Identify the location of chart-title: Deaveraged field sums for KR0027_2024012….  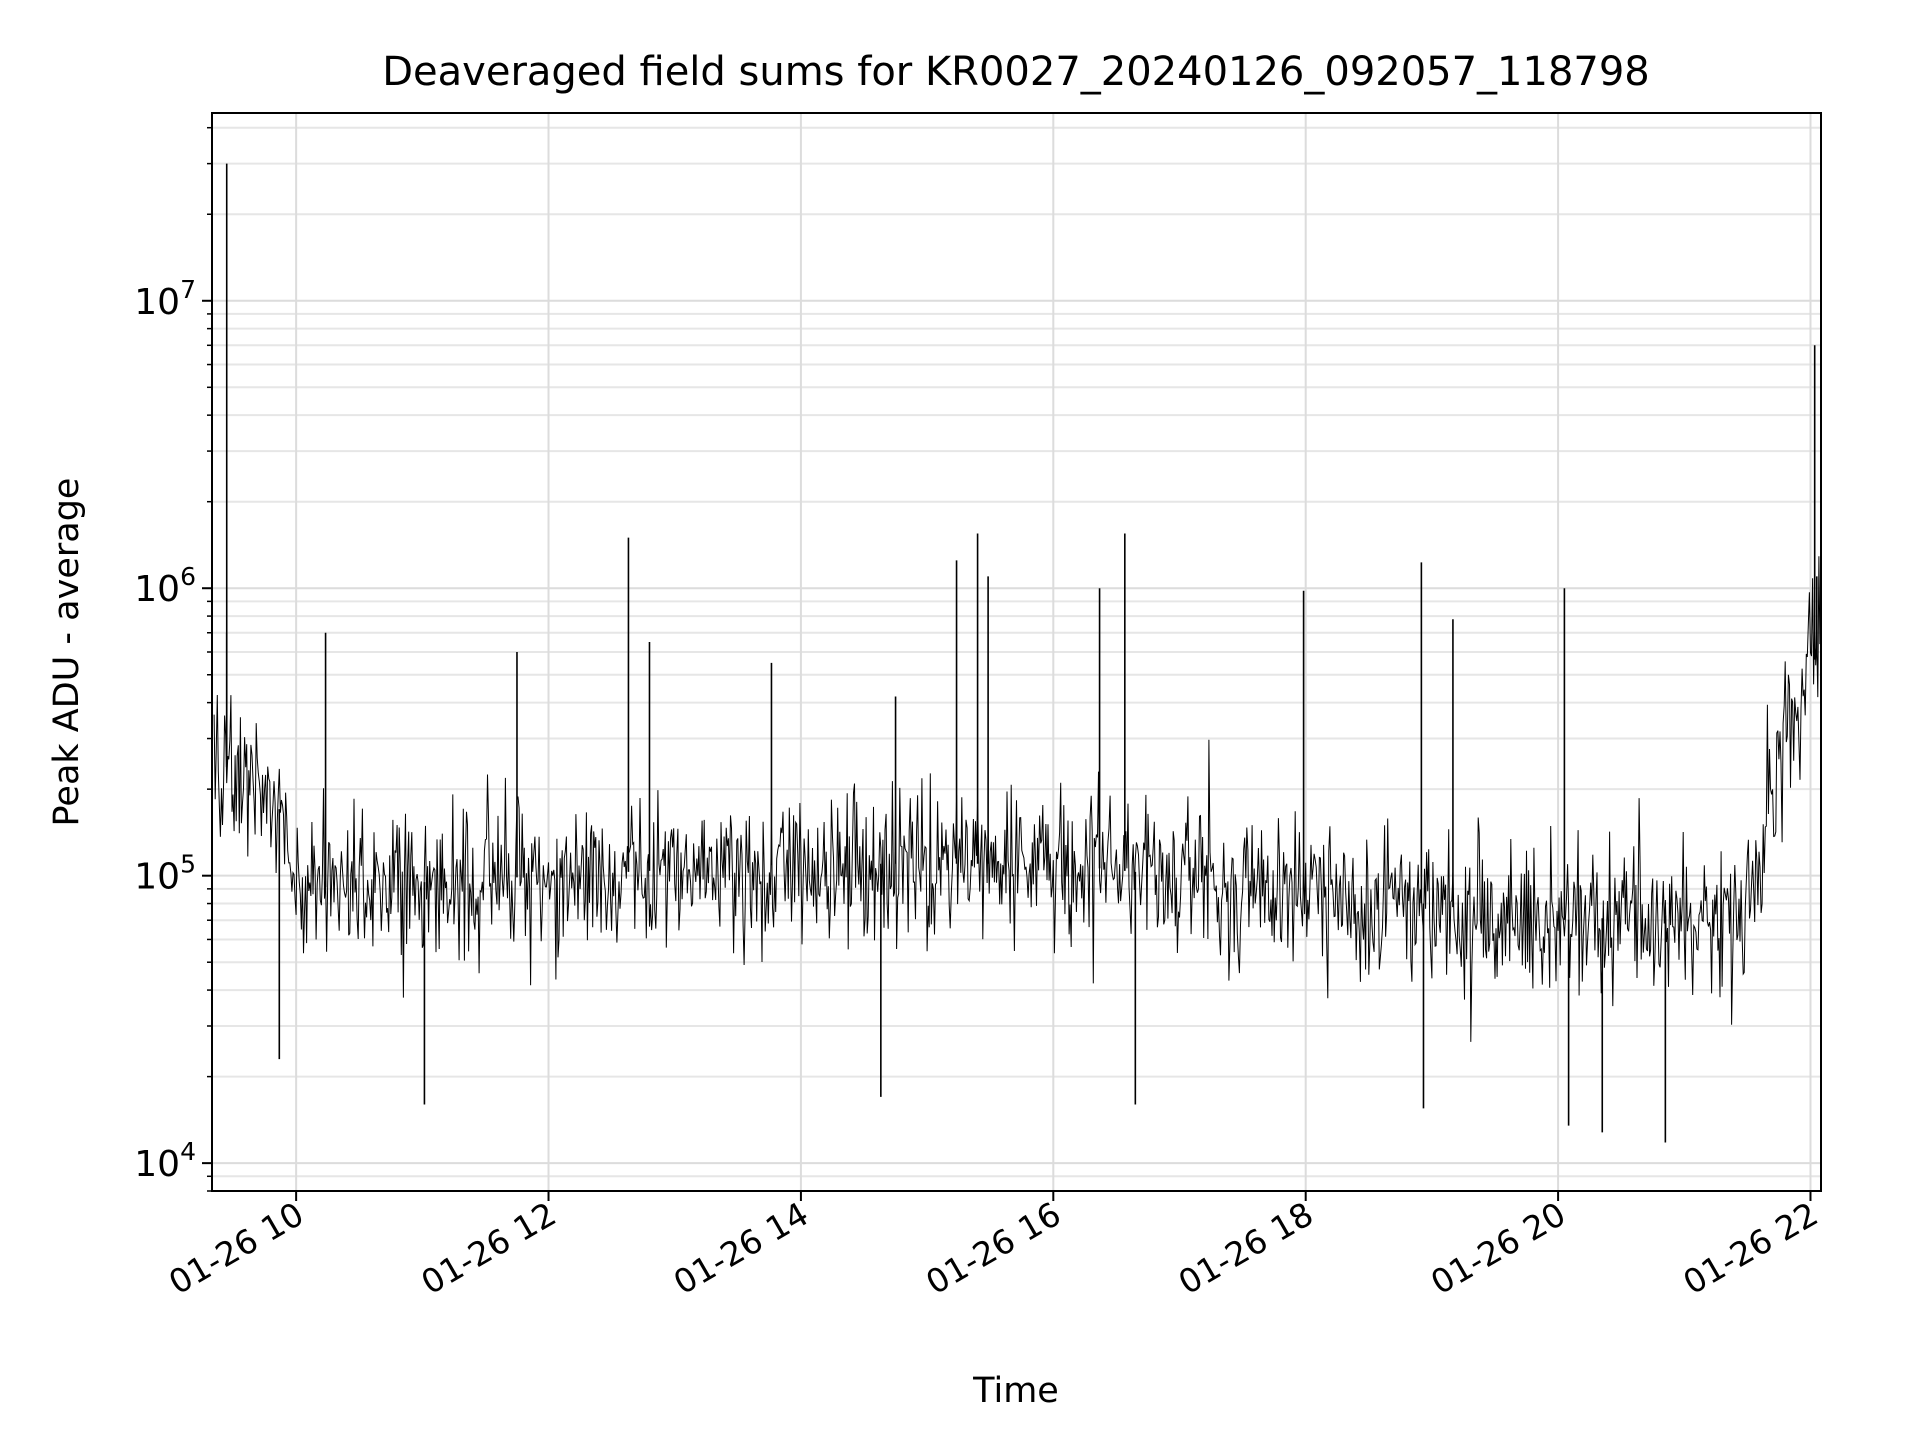
(1016, 72).